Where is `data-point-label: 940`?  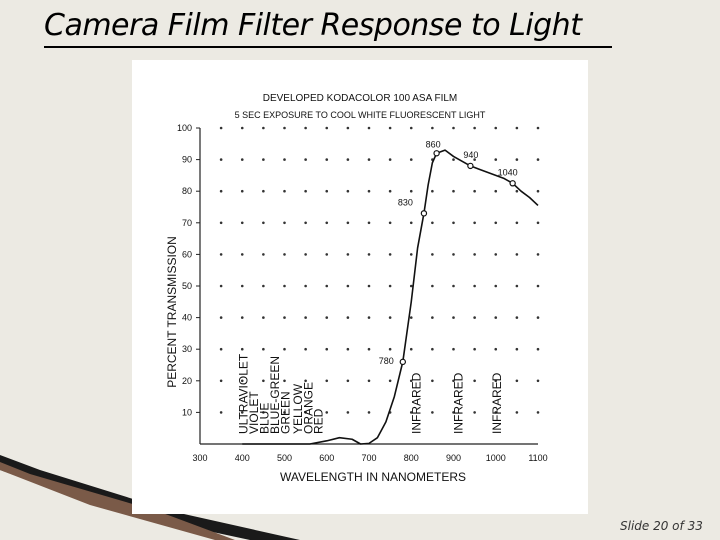 data-point-label: 940 is located at coordinates (470, 155).